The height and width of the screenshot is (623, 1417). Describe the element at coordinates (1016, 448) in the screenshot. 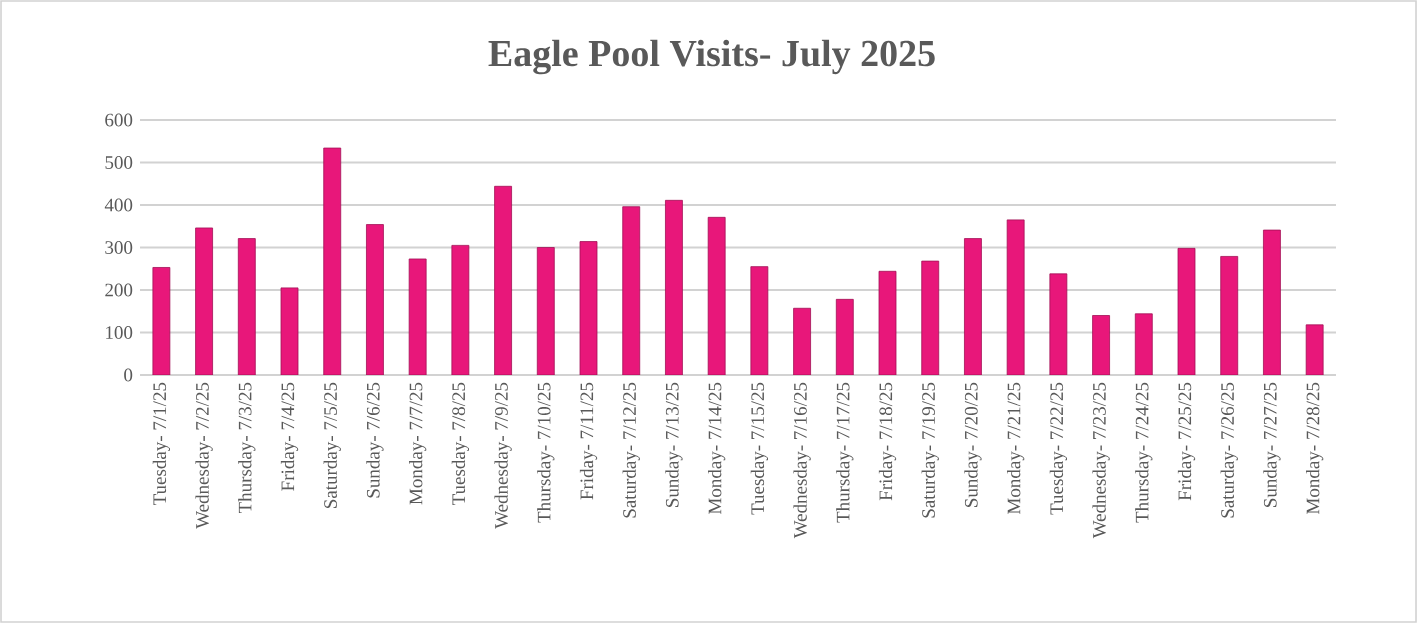

I see `x-tick-label: Monday- 7/21/25` at that location.